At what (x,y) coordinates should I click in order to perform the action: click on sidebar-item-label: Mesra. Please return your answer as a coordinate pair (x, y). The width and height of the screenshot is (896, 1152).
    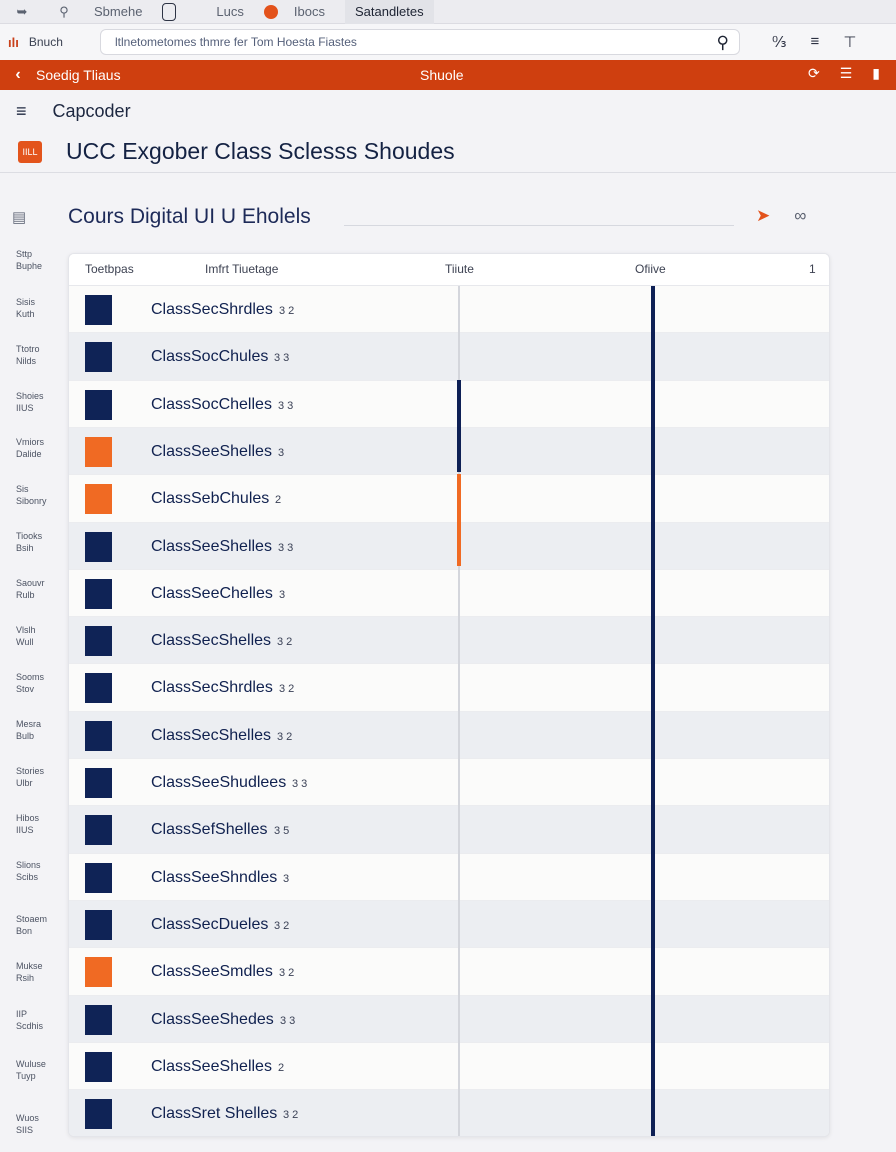
    Looking at the image, I should click on (29, 724).